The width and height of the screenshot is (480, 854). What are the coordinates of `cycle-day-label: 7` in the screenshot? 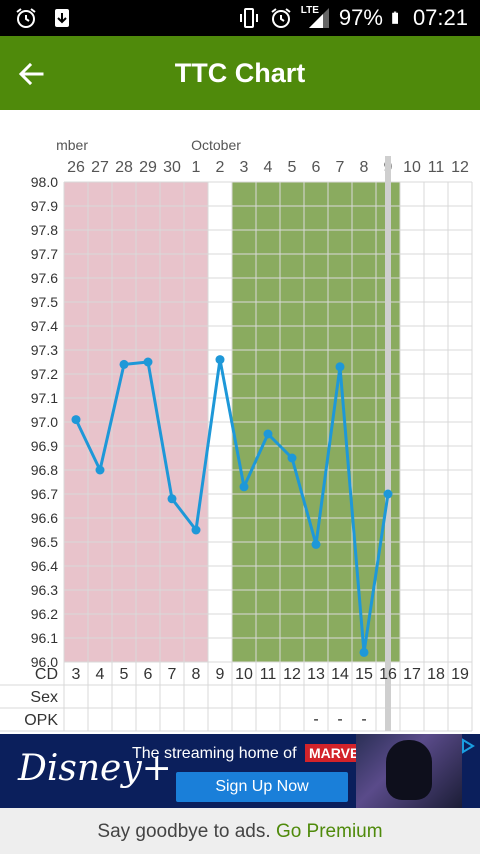 It's located at (172, 674).